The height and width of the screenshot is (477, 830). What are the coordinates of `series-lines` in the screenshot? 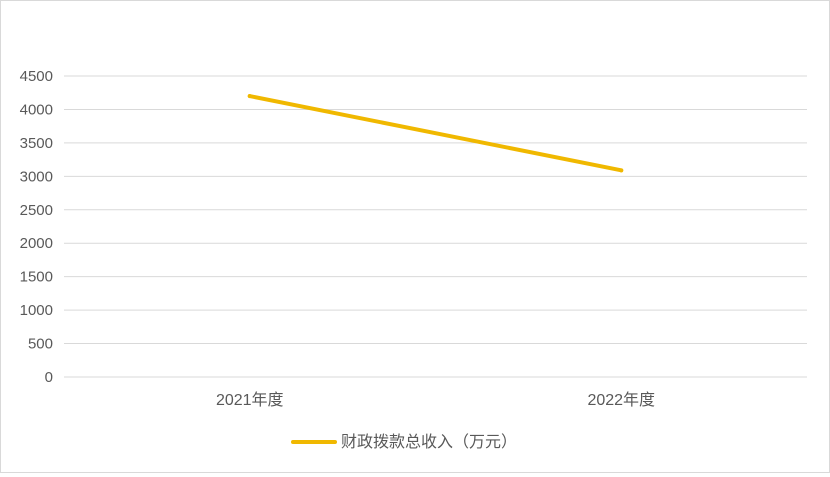 It's located at (435, 133).